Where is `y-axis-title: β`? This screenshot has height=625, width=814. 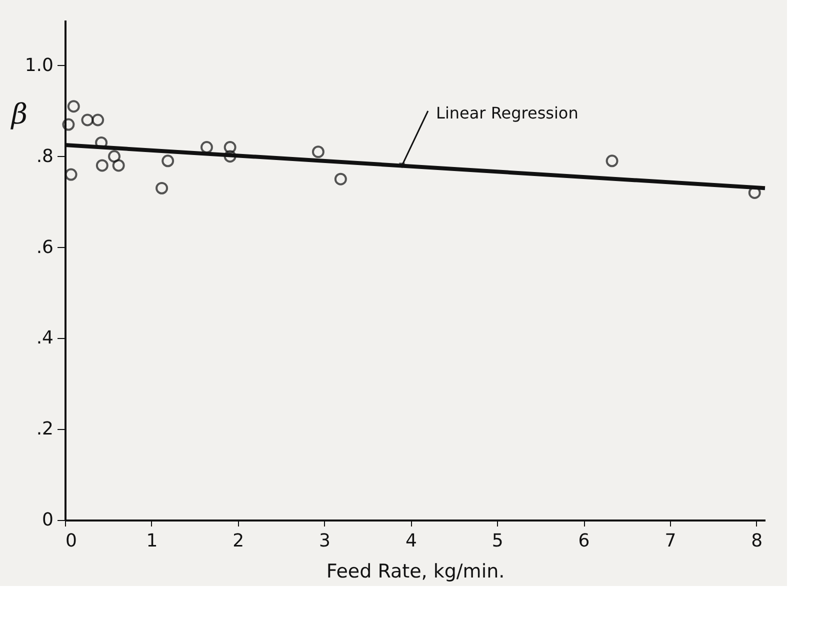 y-axis-title: β is located at coordinates (19, 114).